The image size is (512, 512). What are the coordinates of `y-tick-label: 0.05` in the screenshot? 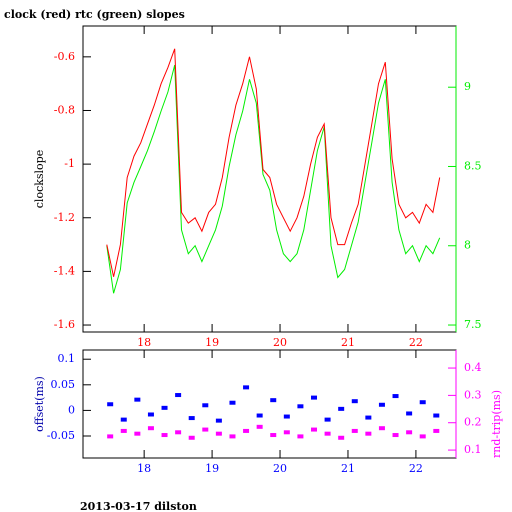 It's located at (63, 384).